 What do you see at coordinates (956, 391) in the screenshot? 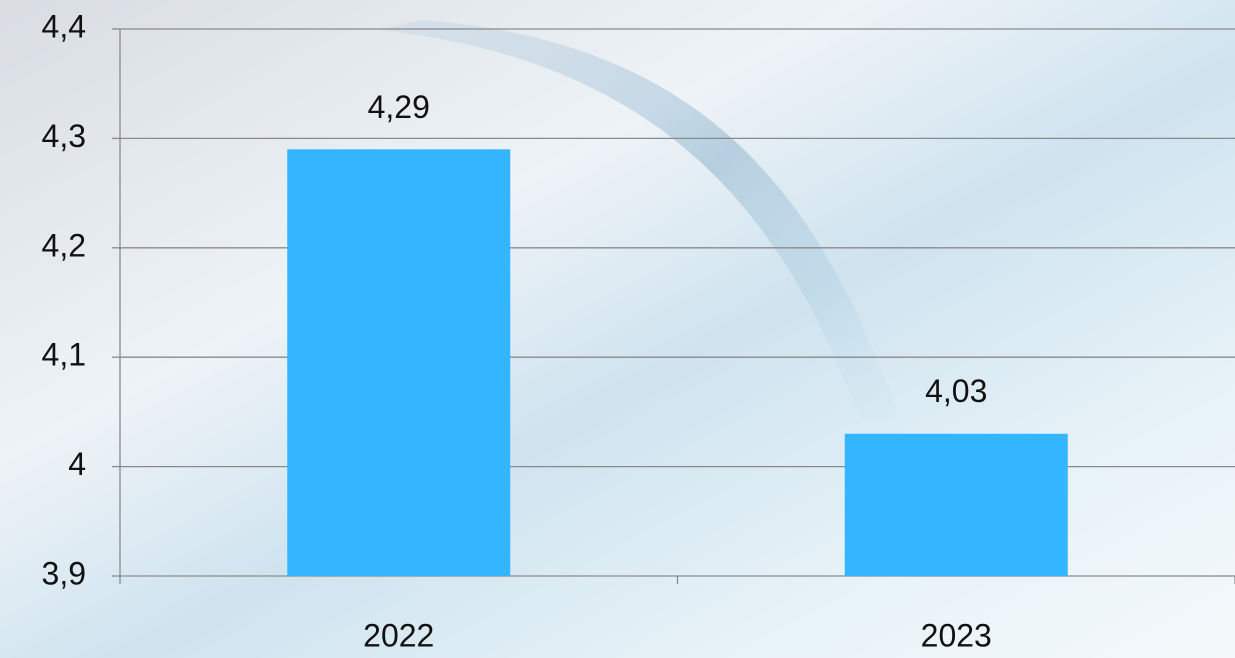
I see `data-label: 4,03` at bounding box center [956, 391].